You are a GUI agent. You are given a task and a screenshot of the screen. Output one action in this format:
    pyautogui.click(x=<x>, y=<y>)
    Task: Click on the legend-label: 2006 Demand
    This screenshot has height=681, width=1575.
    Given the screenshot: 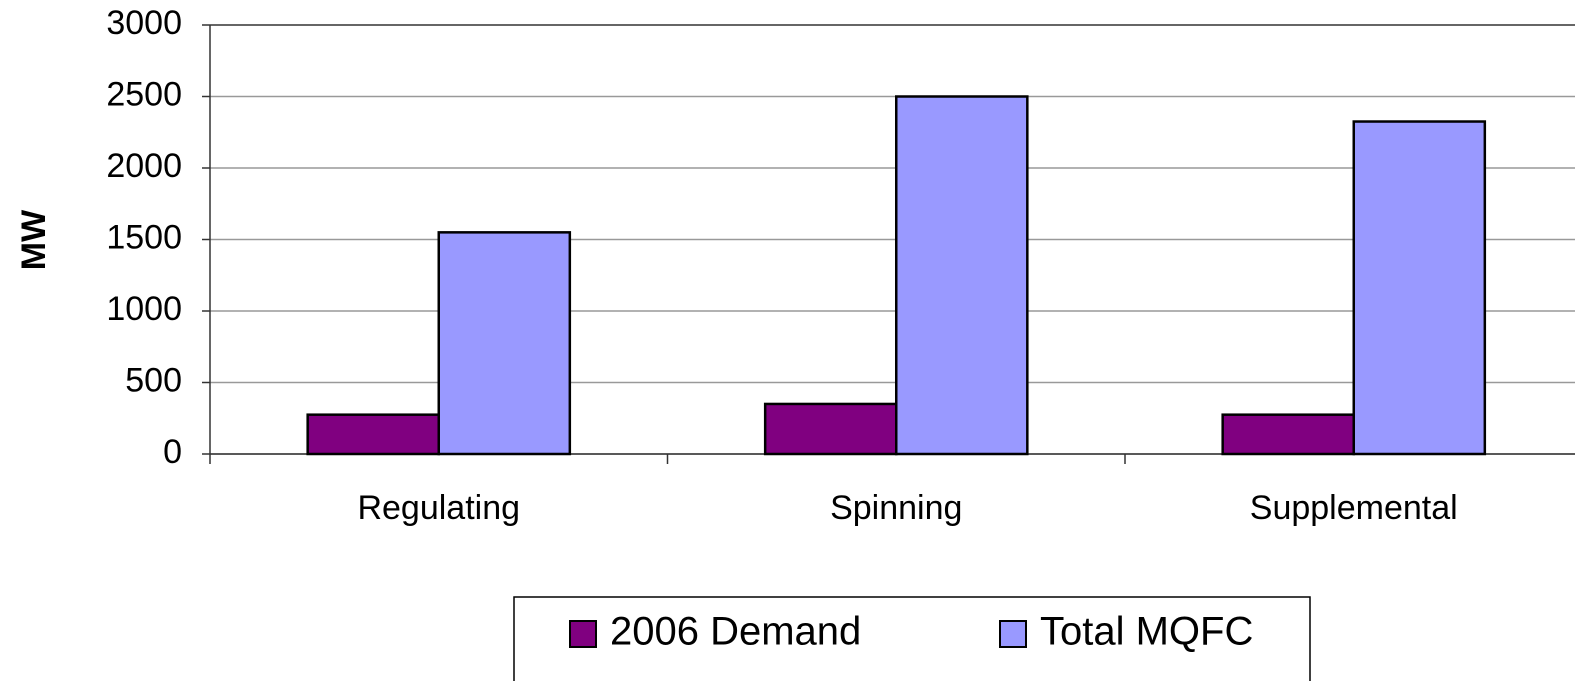 What is the action you would take?
    pyautogui.click(x=735, y=632)
    